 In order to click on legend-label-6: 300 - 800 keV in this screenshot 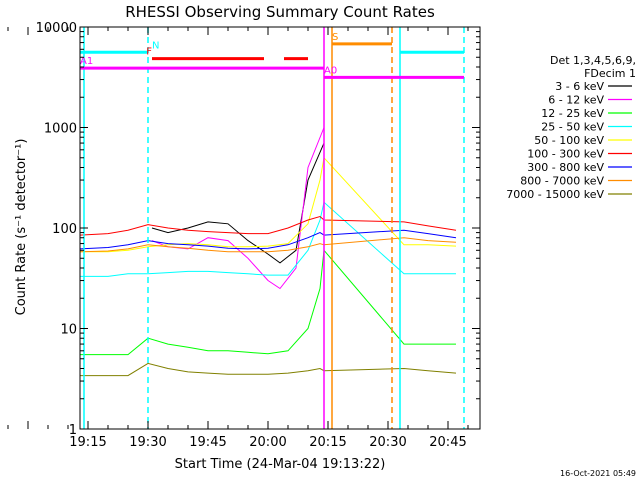, I will do `click(565, 167)`.